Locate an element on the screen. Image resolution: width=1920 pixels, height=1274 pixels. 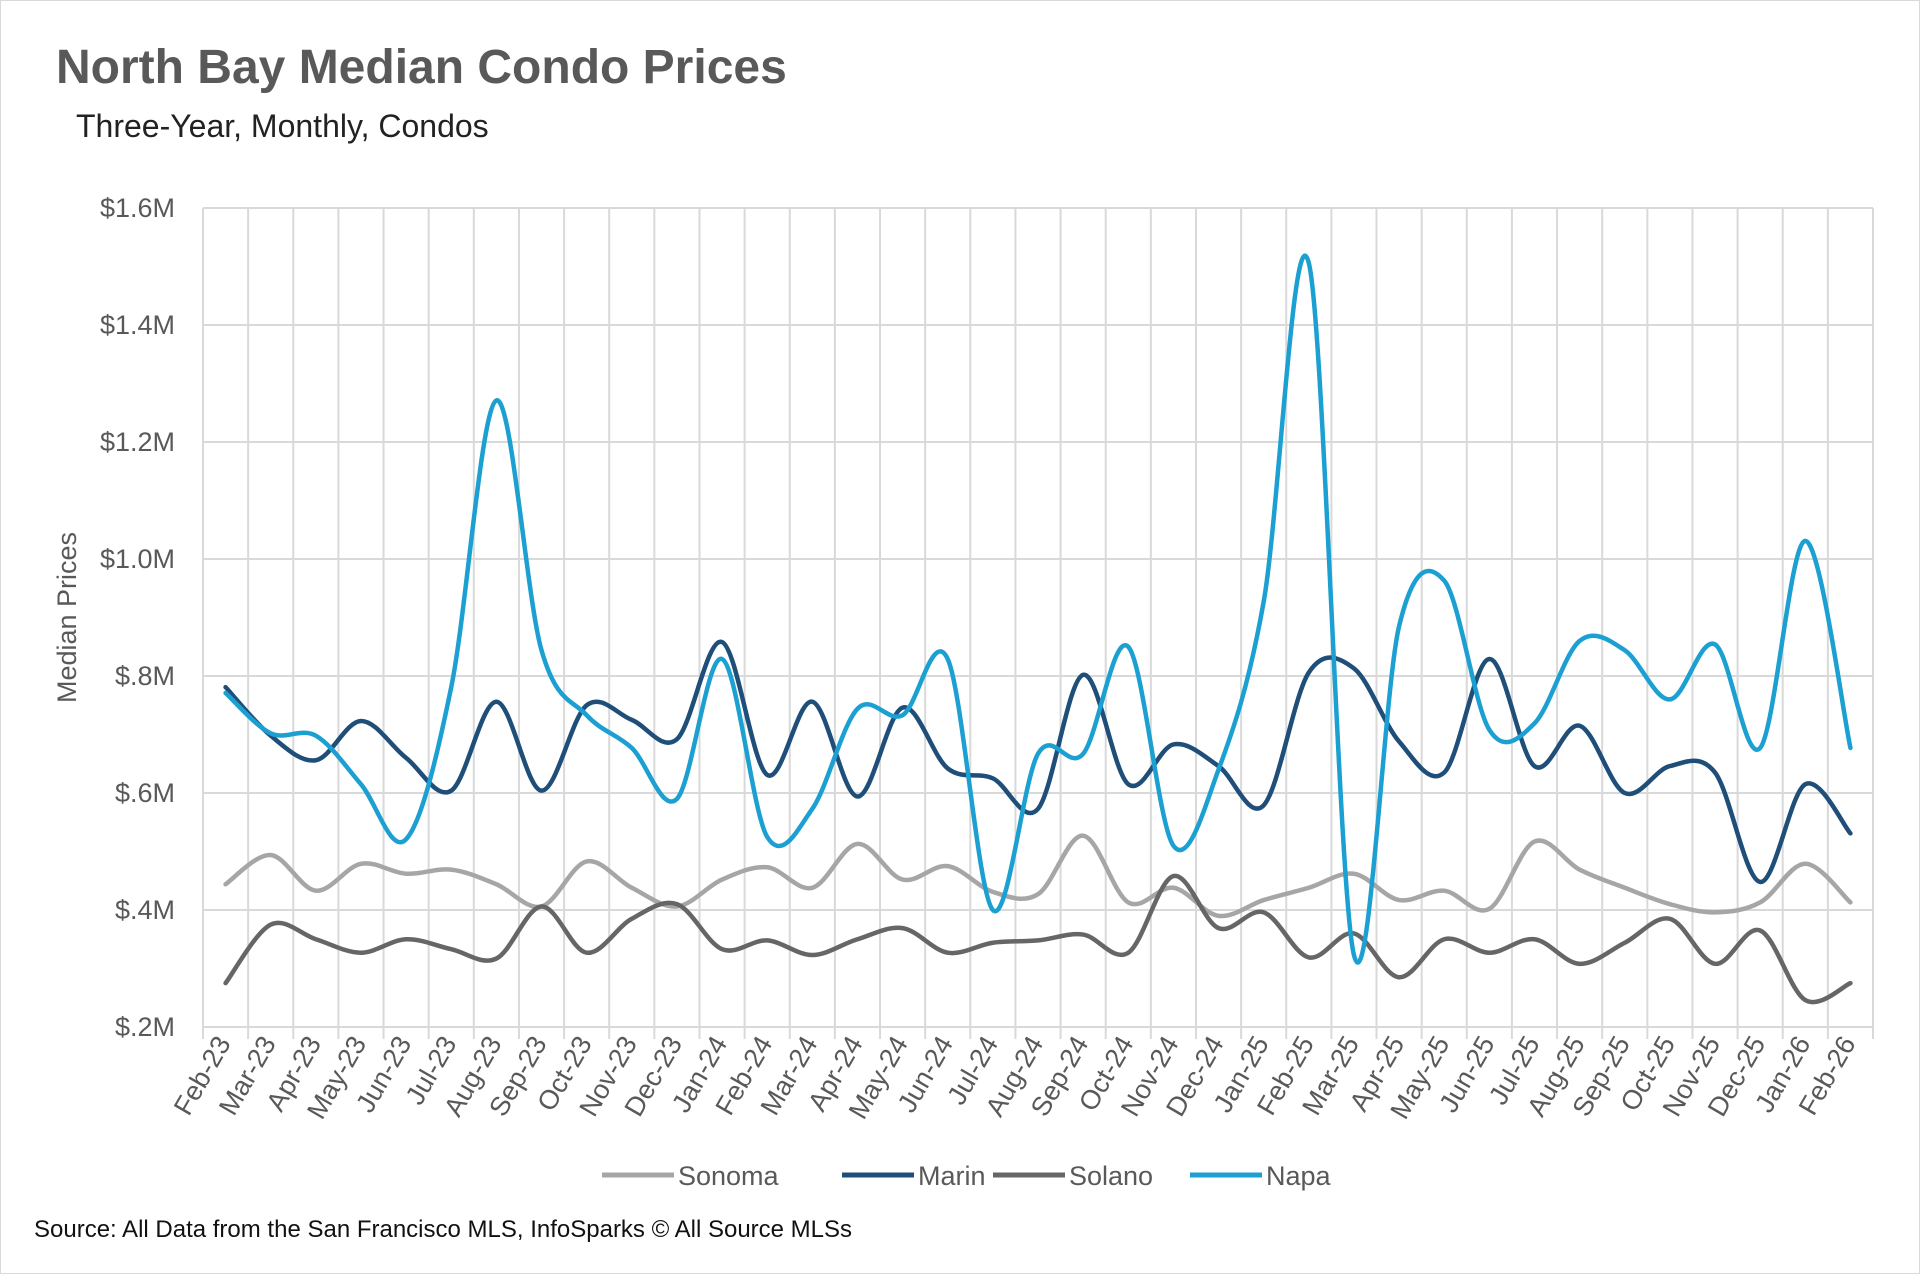
y-axis-label: Median Prices is located at coordinates (67, 617).